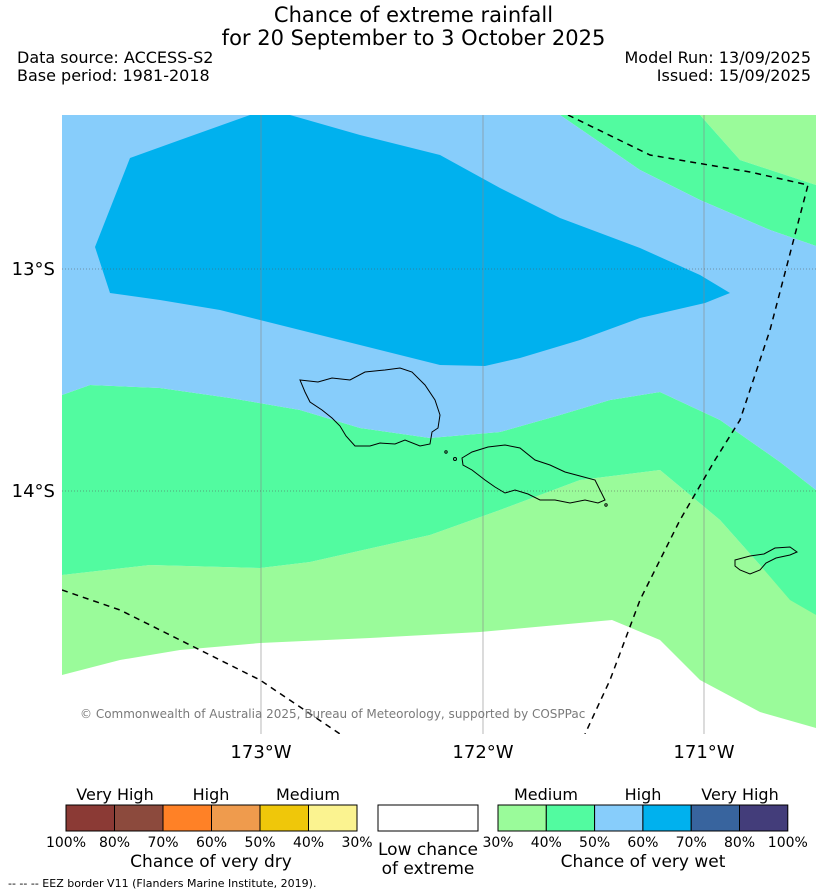  What do you see at coordinates (428, 850) in the screenshot?
I see `legend-low-caption-line1: Low chance` at bounding box center [428, 850].